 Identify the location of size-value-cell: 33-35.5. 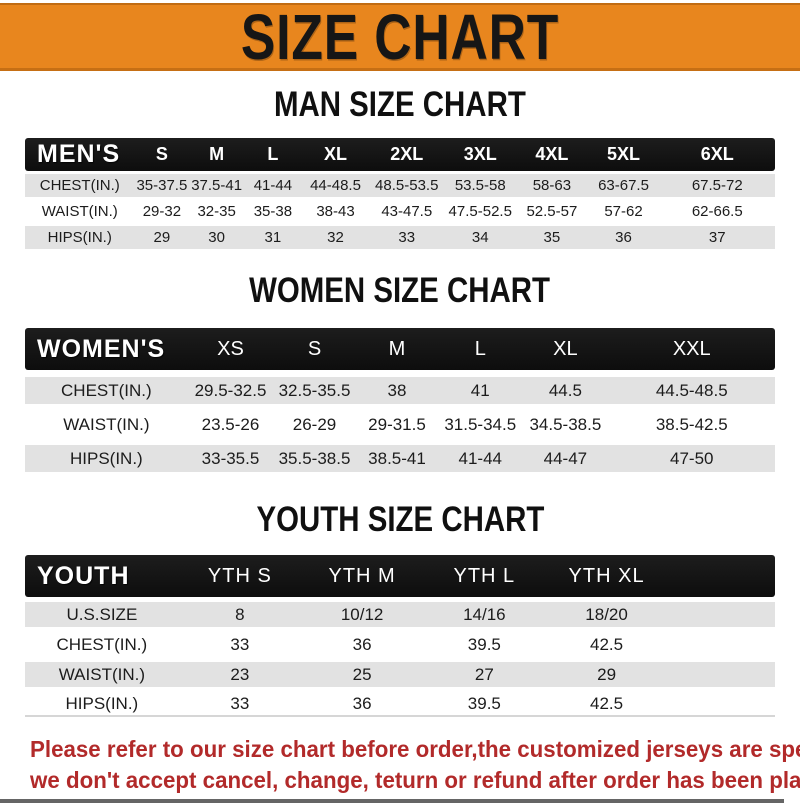
(230, 458).